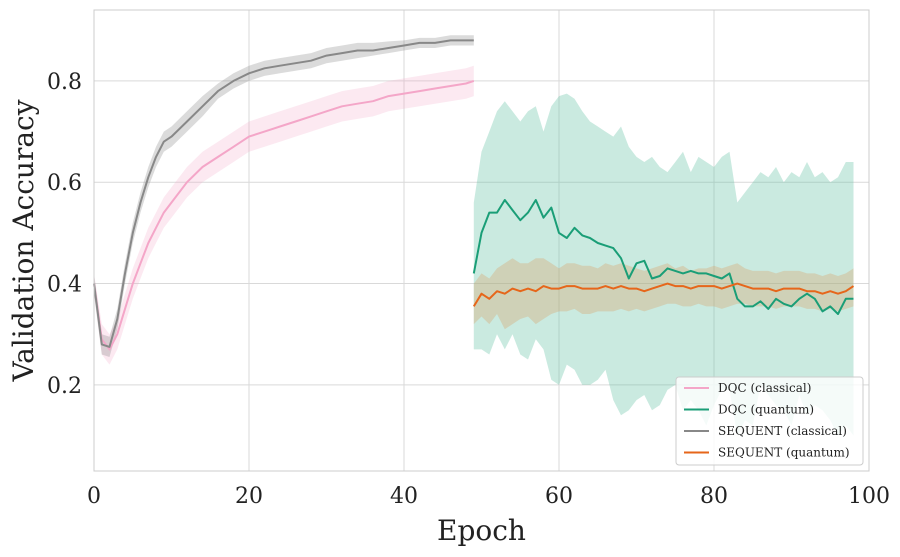 The width and height of the screenshot is (900, 557). I want to click on sequent-quantum-line, so click(663, 294).